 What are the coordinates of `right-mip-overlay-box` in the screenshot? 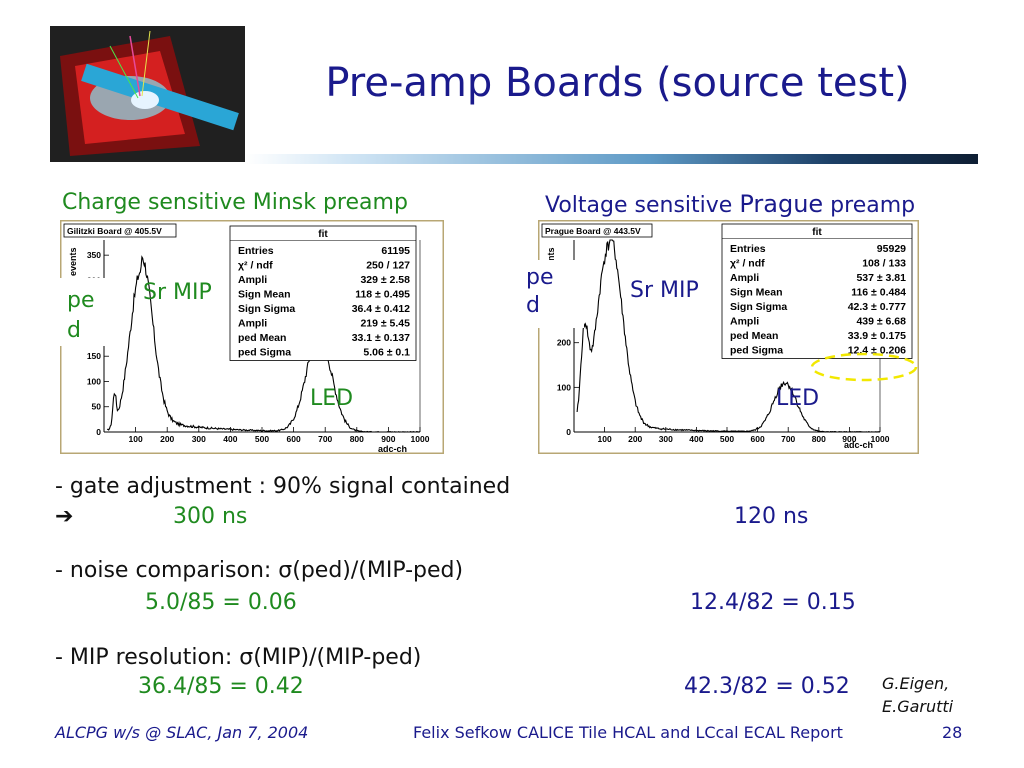 It's located at (670, 291).